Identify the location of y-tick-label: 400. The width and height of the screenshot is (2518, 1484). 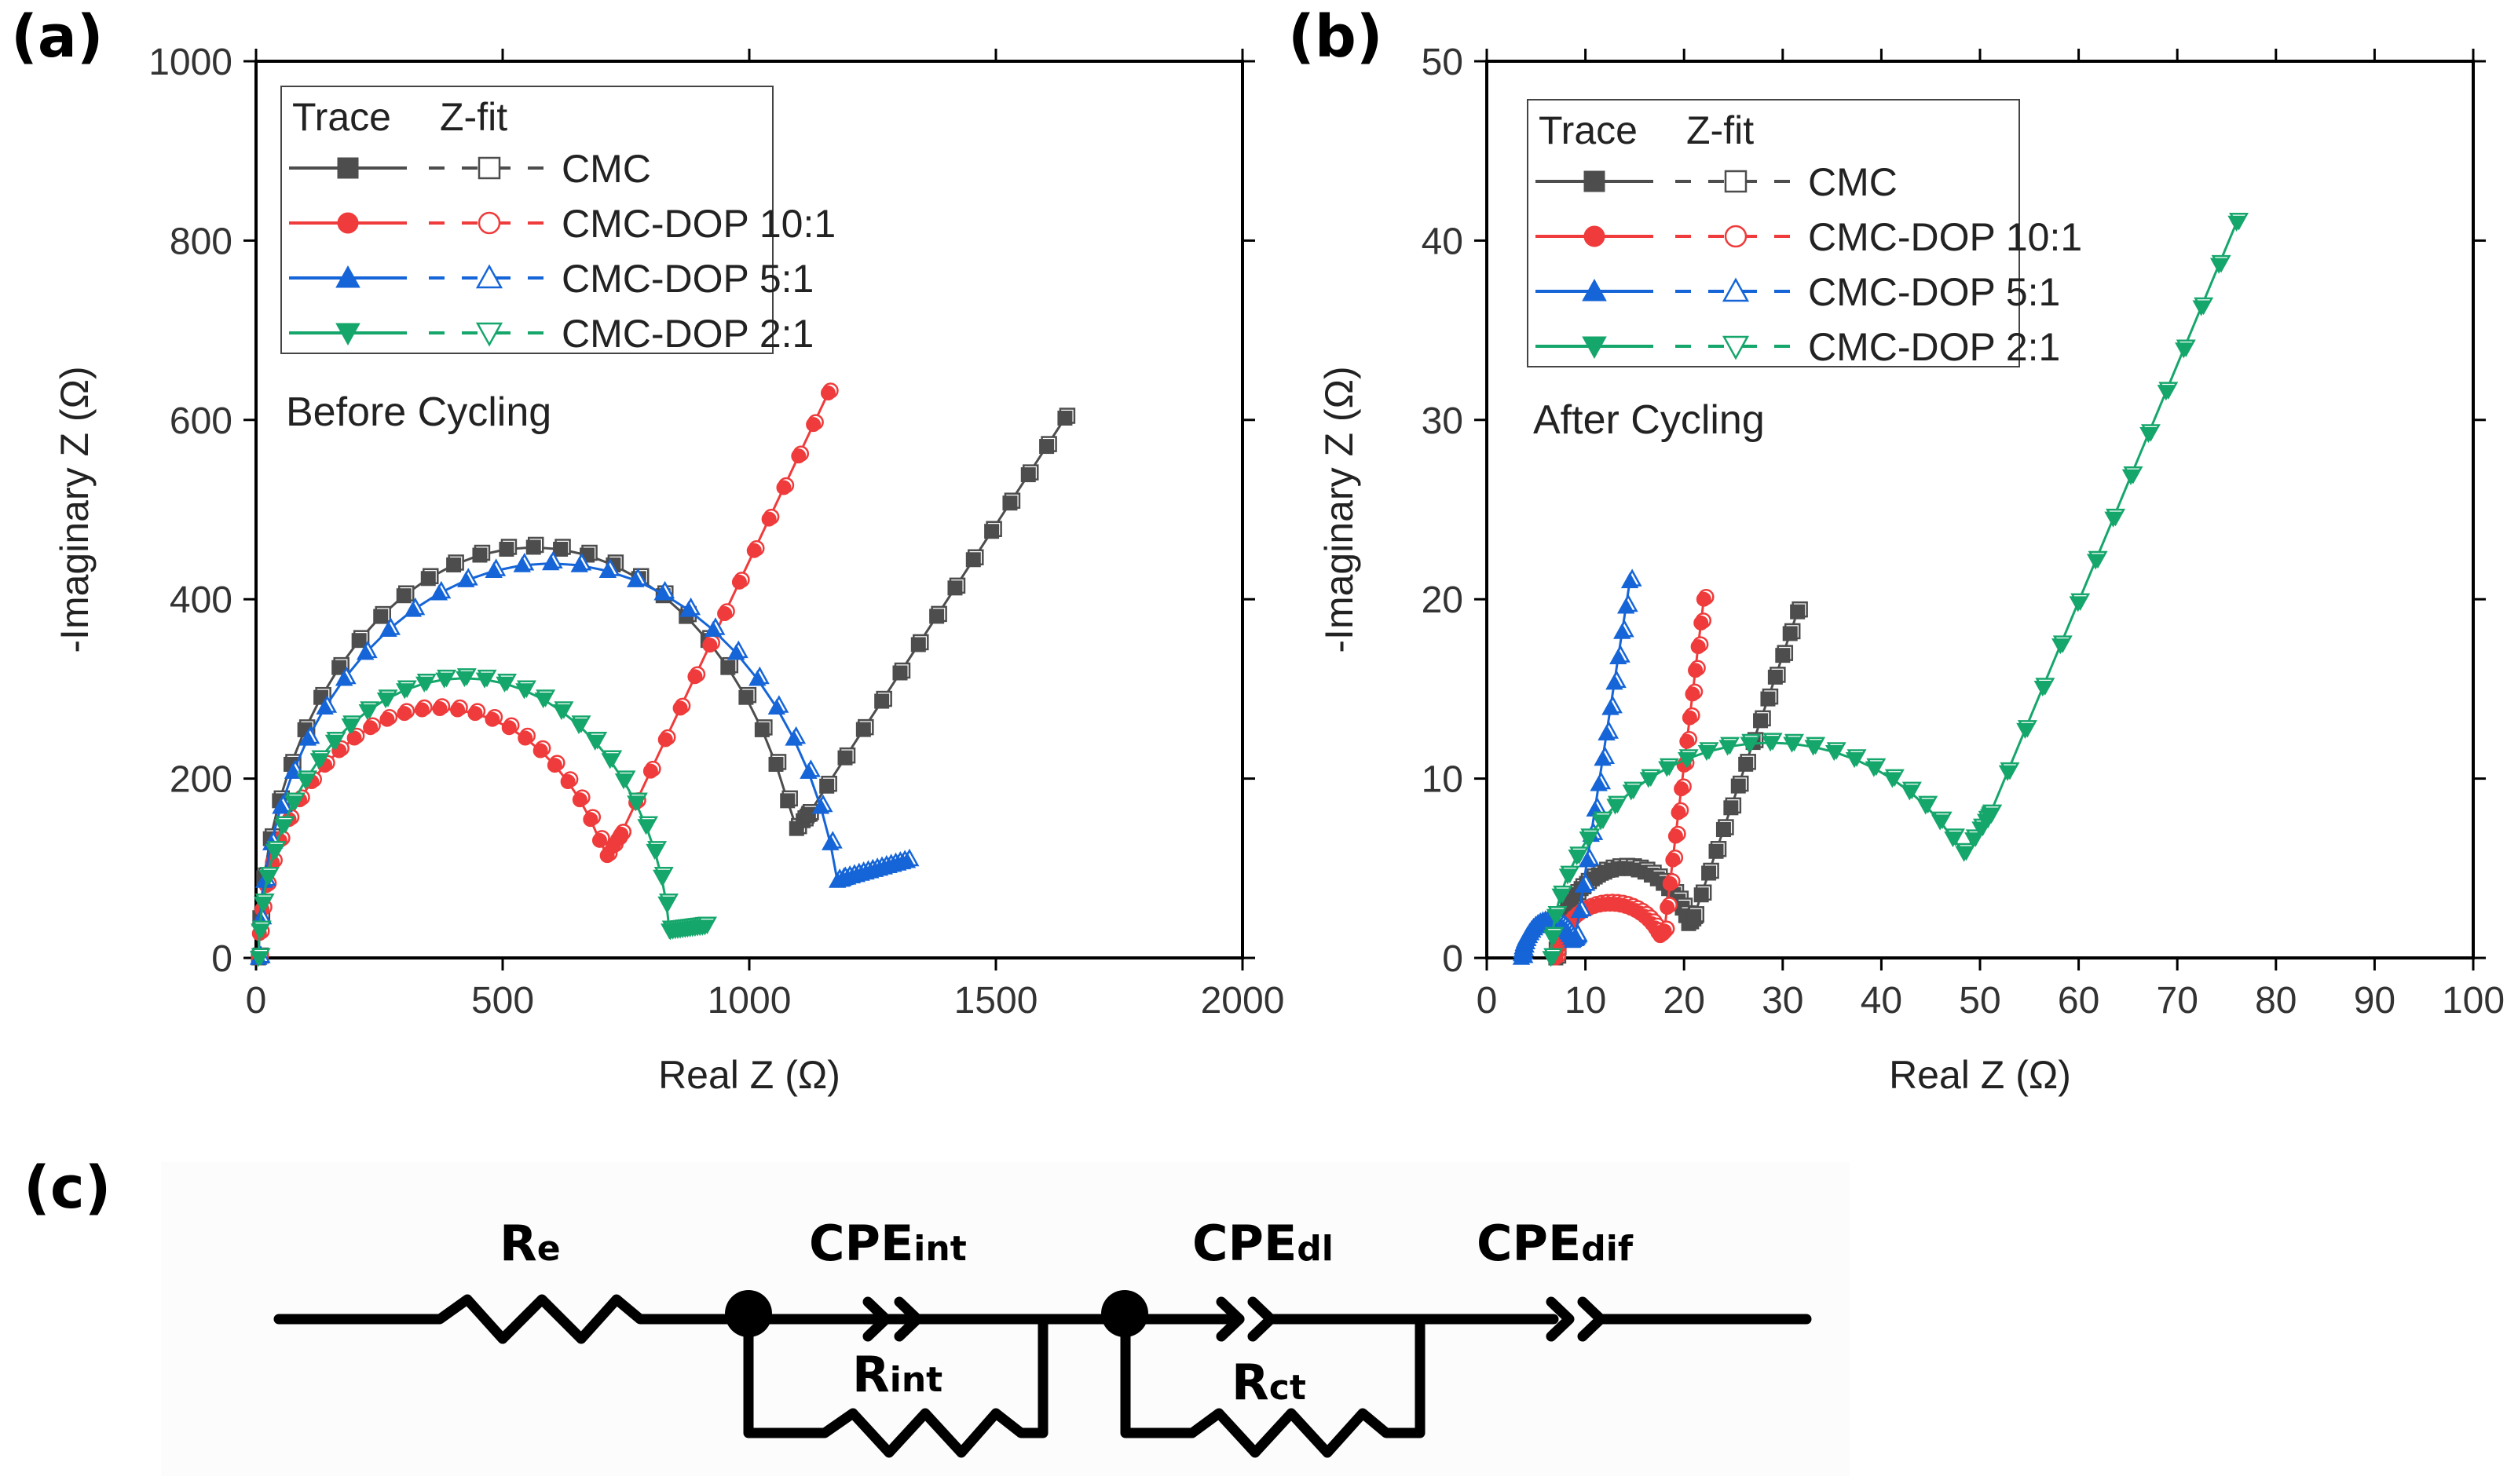
(201, 600).